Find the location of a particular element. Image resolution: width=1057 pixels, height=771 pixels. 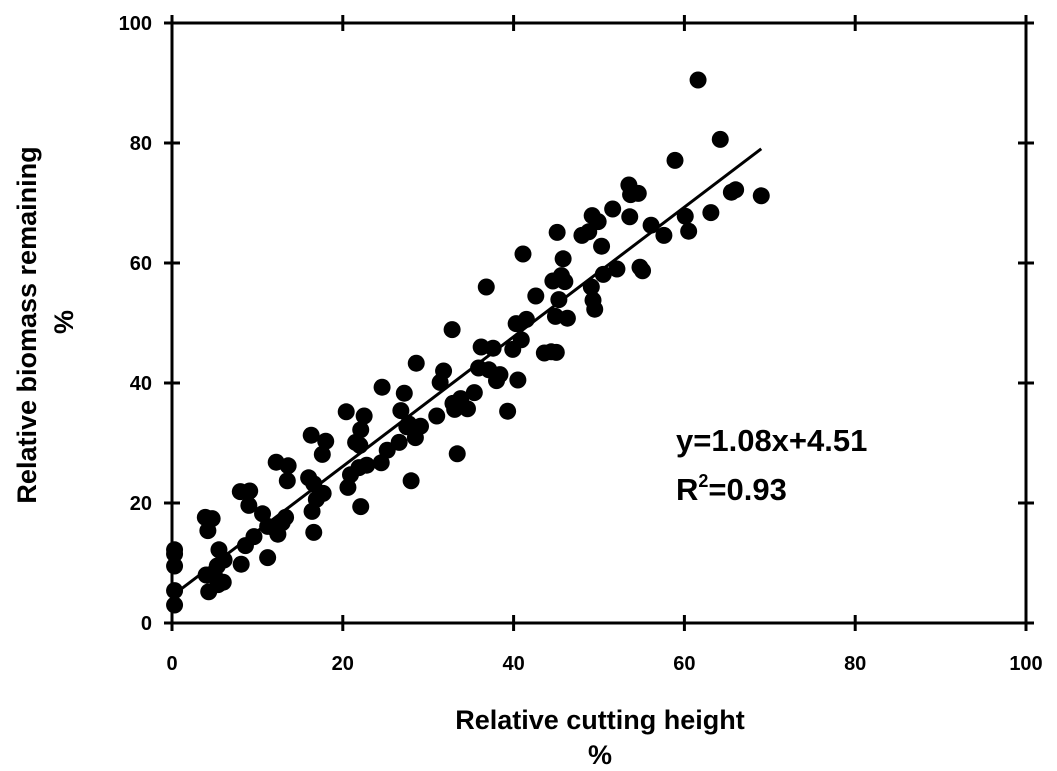

x-tick-label: 0 is located at coordinates (171, 664).